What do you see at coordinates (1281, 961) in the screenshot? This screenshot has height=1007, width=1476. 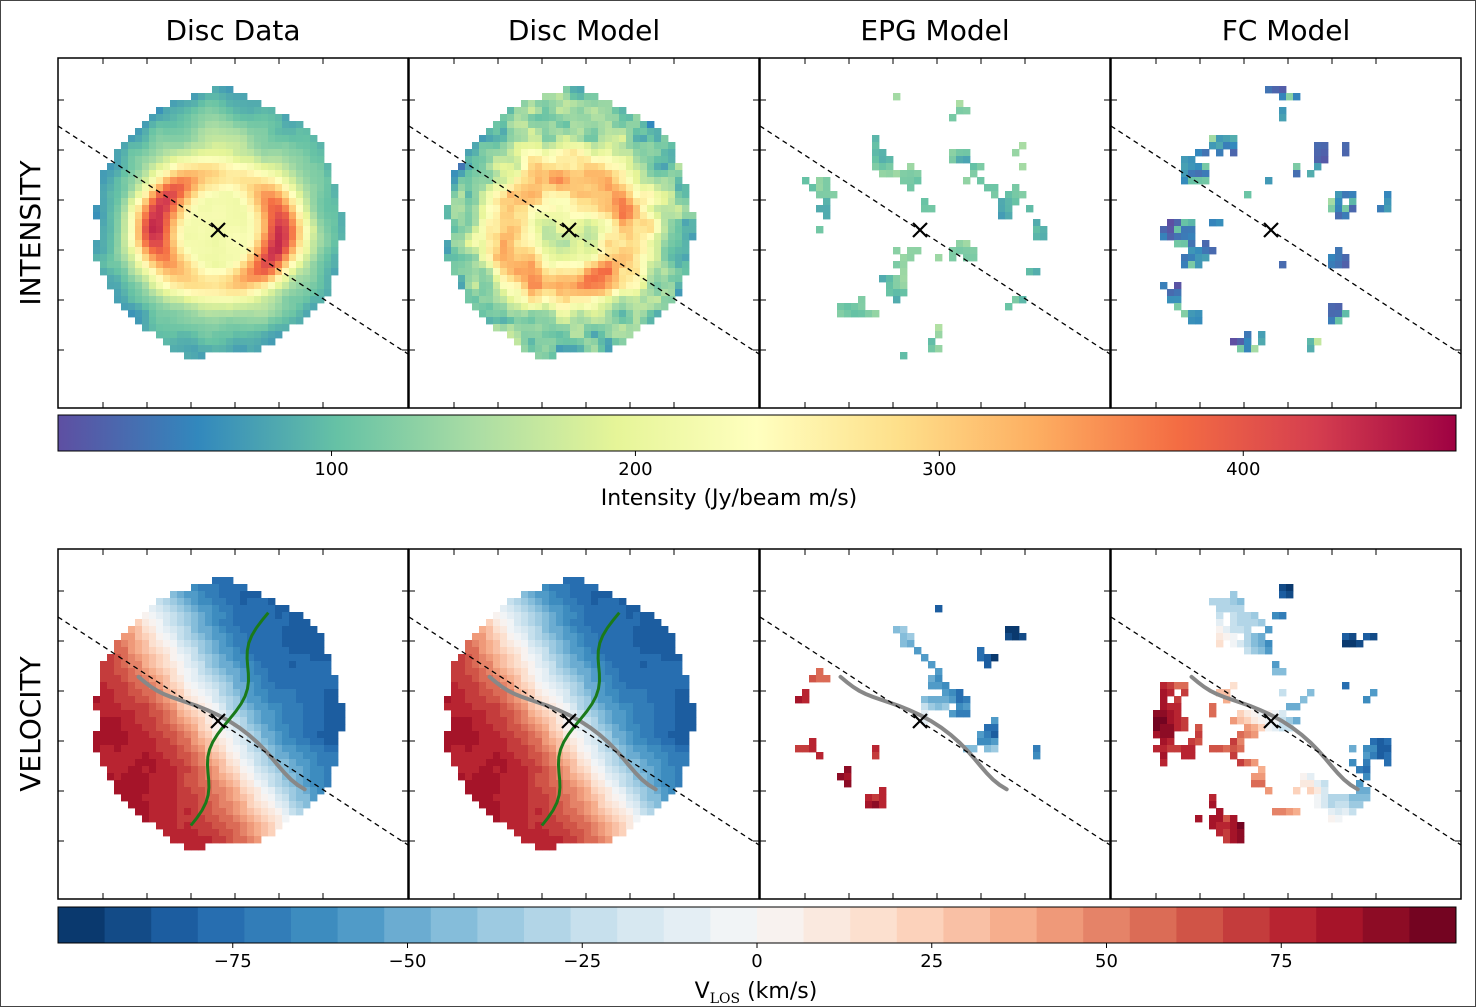 I see `velocity-tick-label: 75` at bounding box center [1281, 961].